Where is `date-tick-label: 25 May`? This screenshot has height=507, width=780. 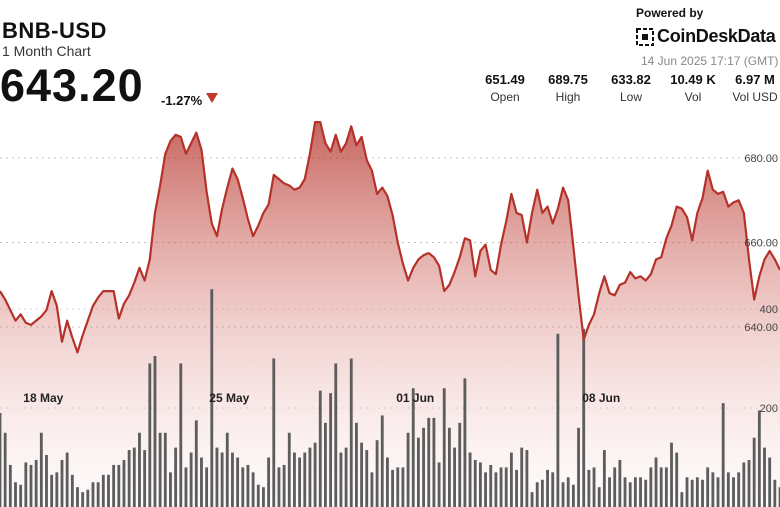
date-tick-label: 25 May is located at coordinates (229, 398).